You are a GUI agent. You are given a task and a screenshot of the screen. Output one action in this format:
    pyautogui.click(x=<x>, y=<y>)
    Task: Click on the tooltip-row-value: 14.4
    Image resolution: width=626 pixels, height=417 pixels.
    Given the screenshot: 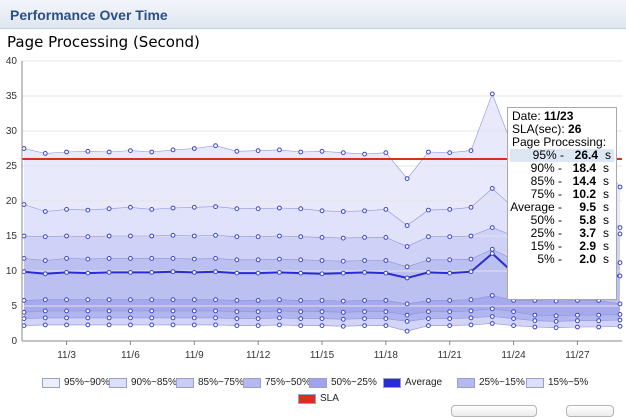 What is the action you would take?
    pyautogui.click(x=584, y=181)
    